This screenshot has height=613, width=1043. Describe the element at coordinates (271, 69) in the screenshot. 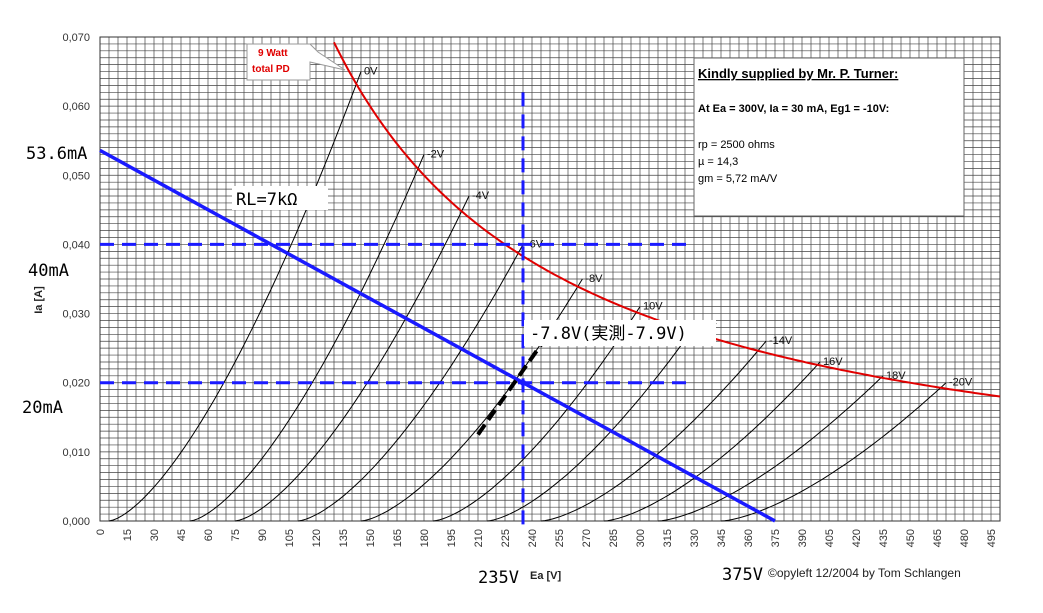

I see `power-callout-line2: total PD` at that location.